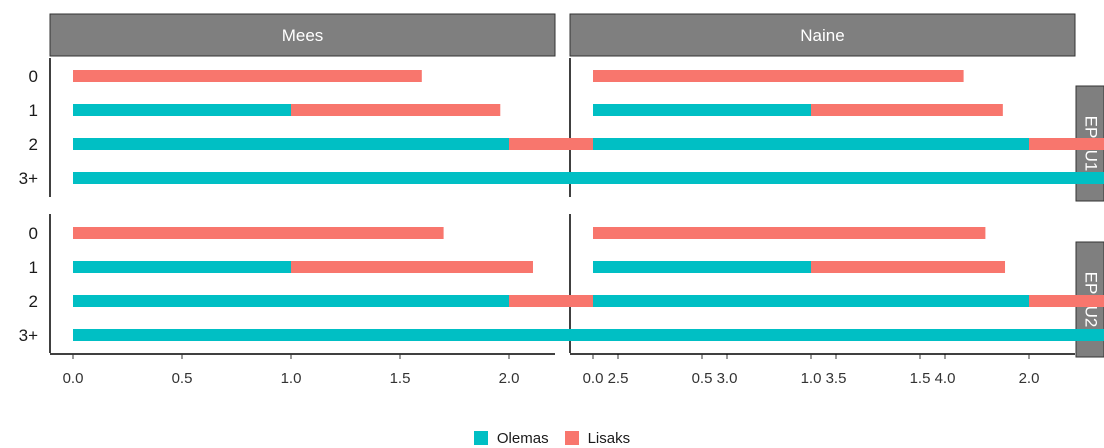 The image size is (1104, 448). Describe the element at coordinates (848, 335) in the screenshot. I see `bar-olemas-naine-epsu2-3plus` at that location.